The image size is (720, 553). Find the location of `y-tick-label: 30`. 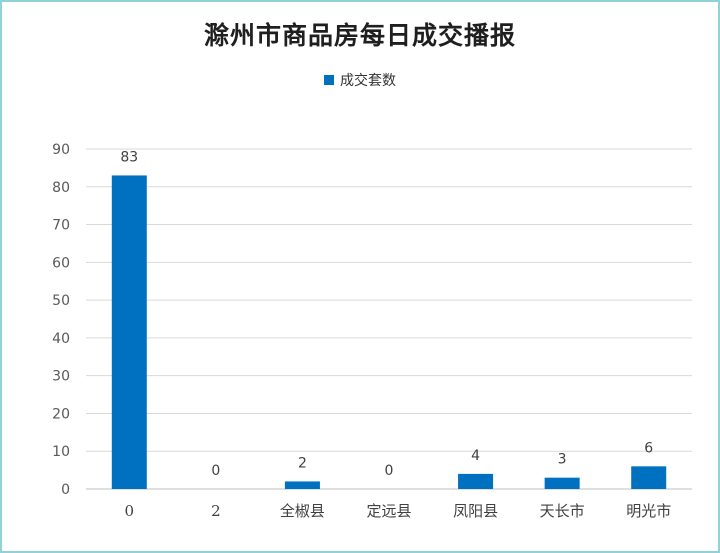

y-tick-label: 30 is located at coordinates (61, 377).